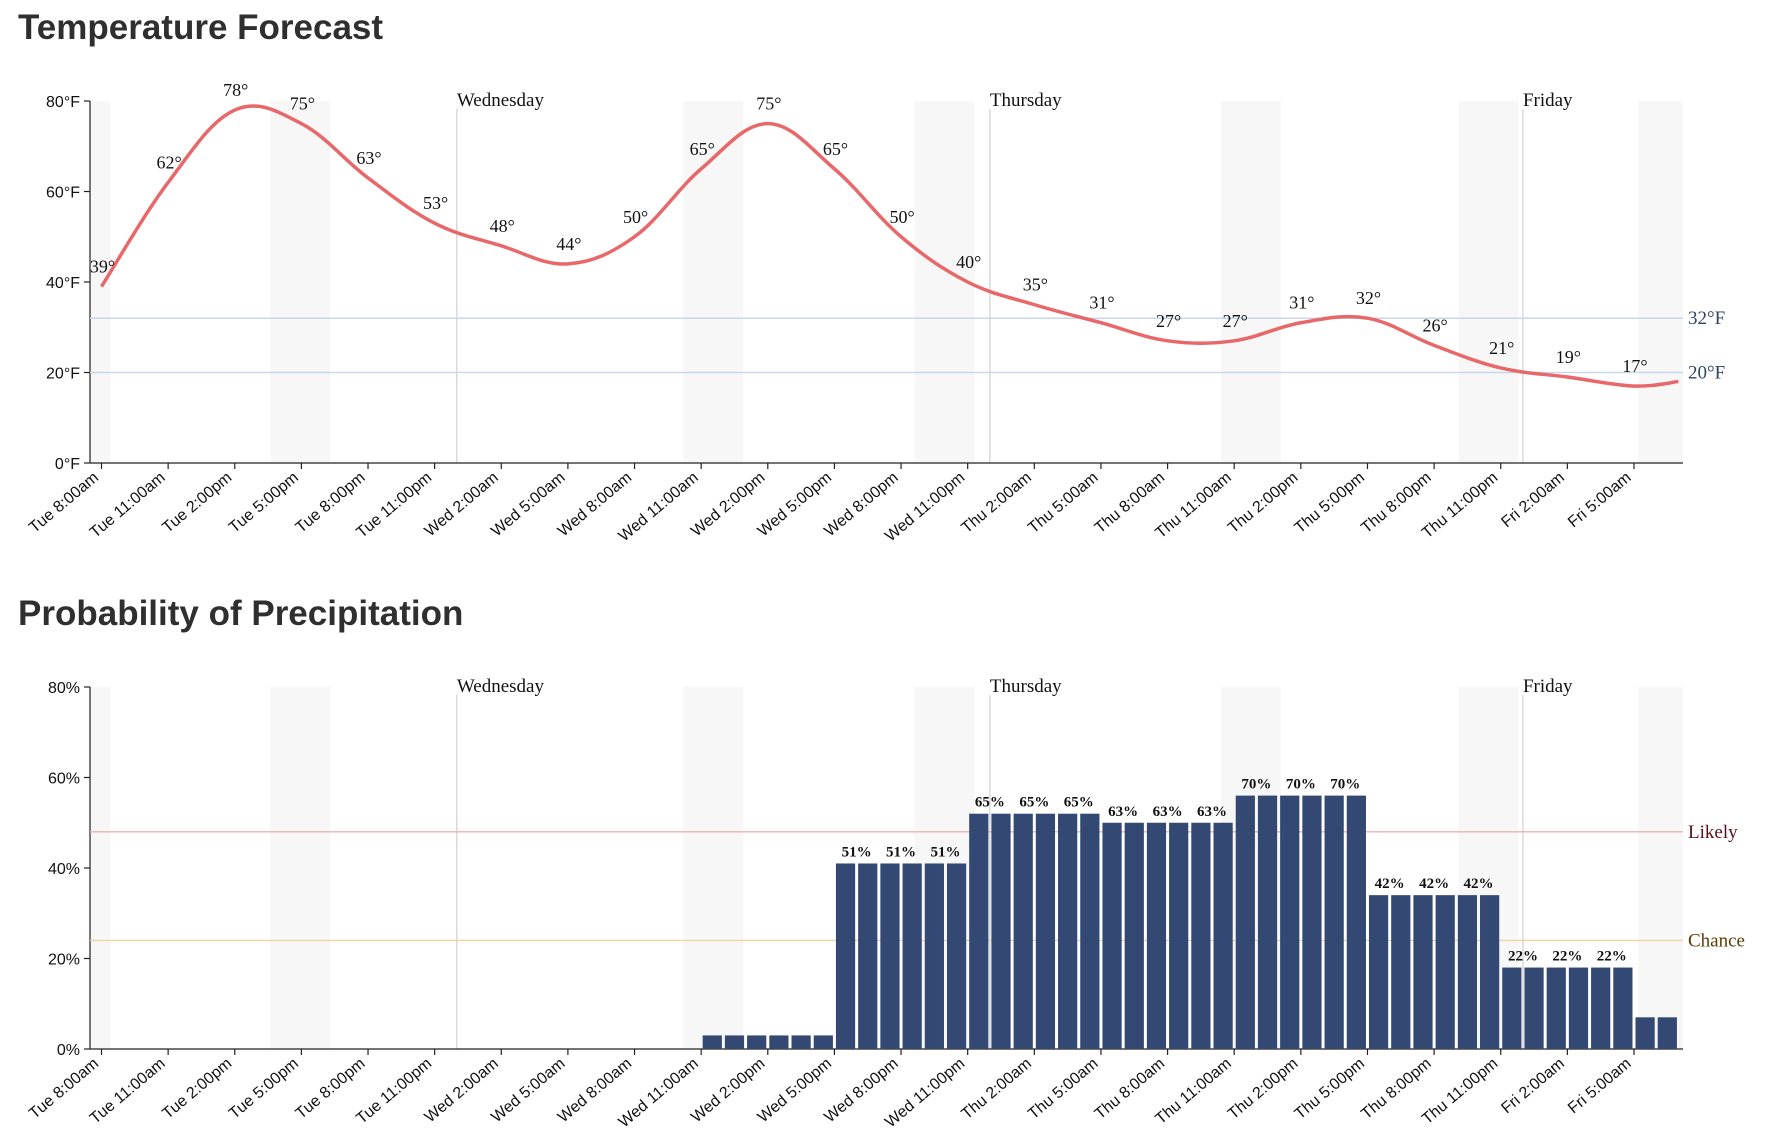  Describe the element at coordinates (1063, 503) in the screenshot. I see `x-tick-label: Thu 5:00am` at that location.